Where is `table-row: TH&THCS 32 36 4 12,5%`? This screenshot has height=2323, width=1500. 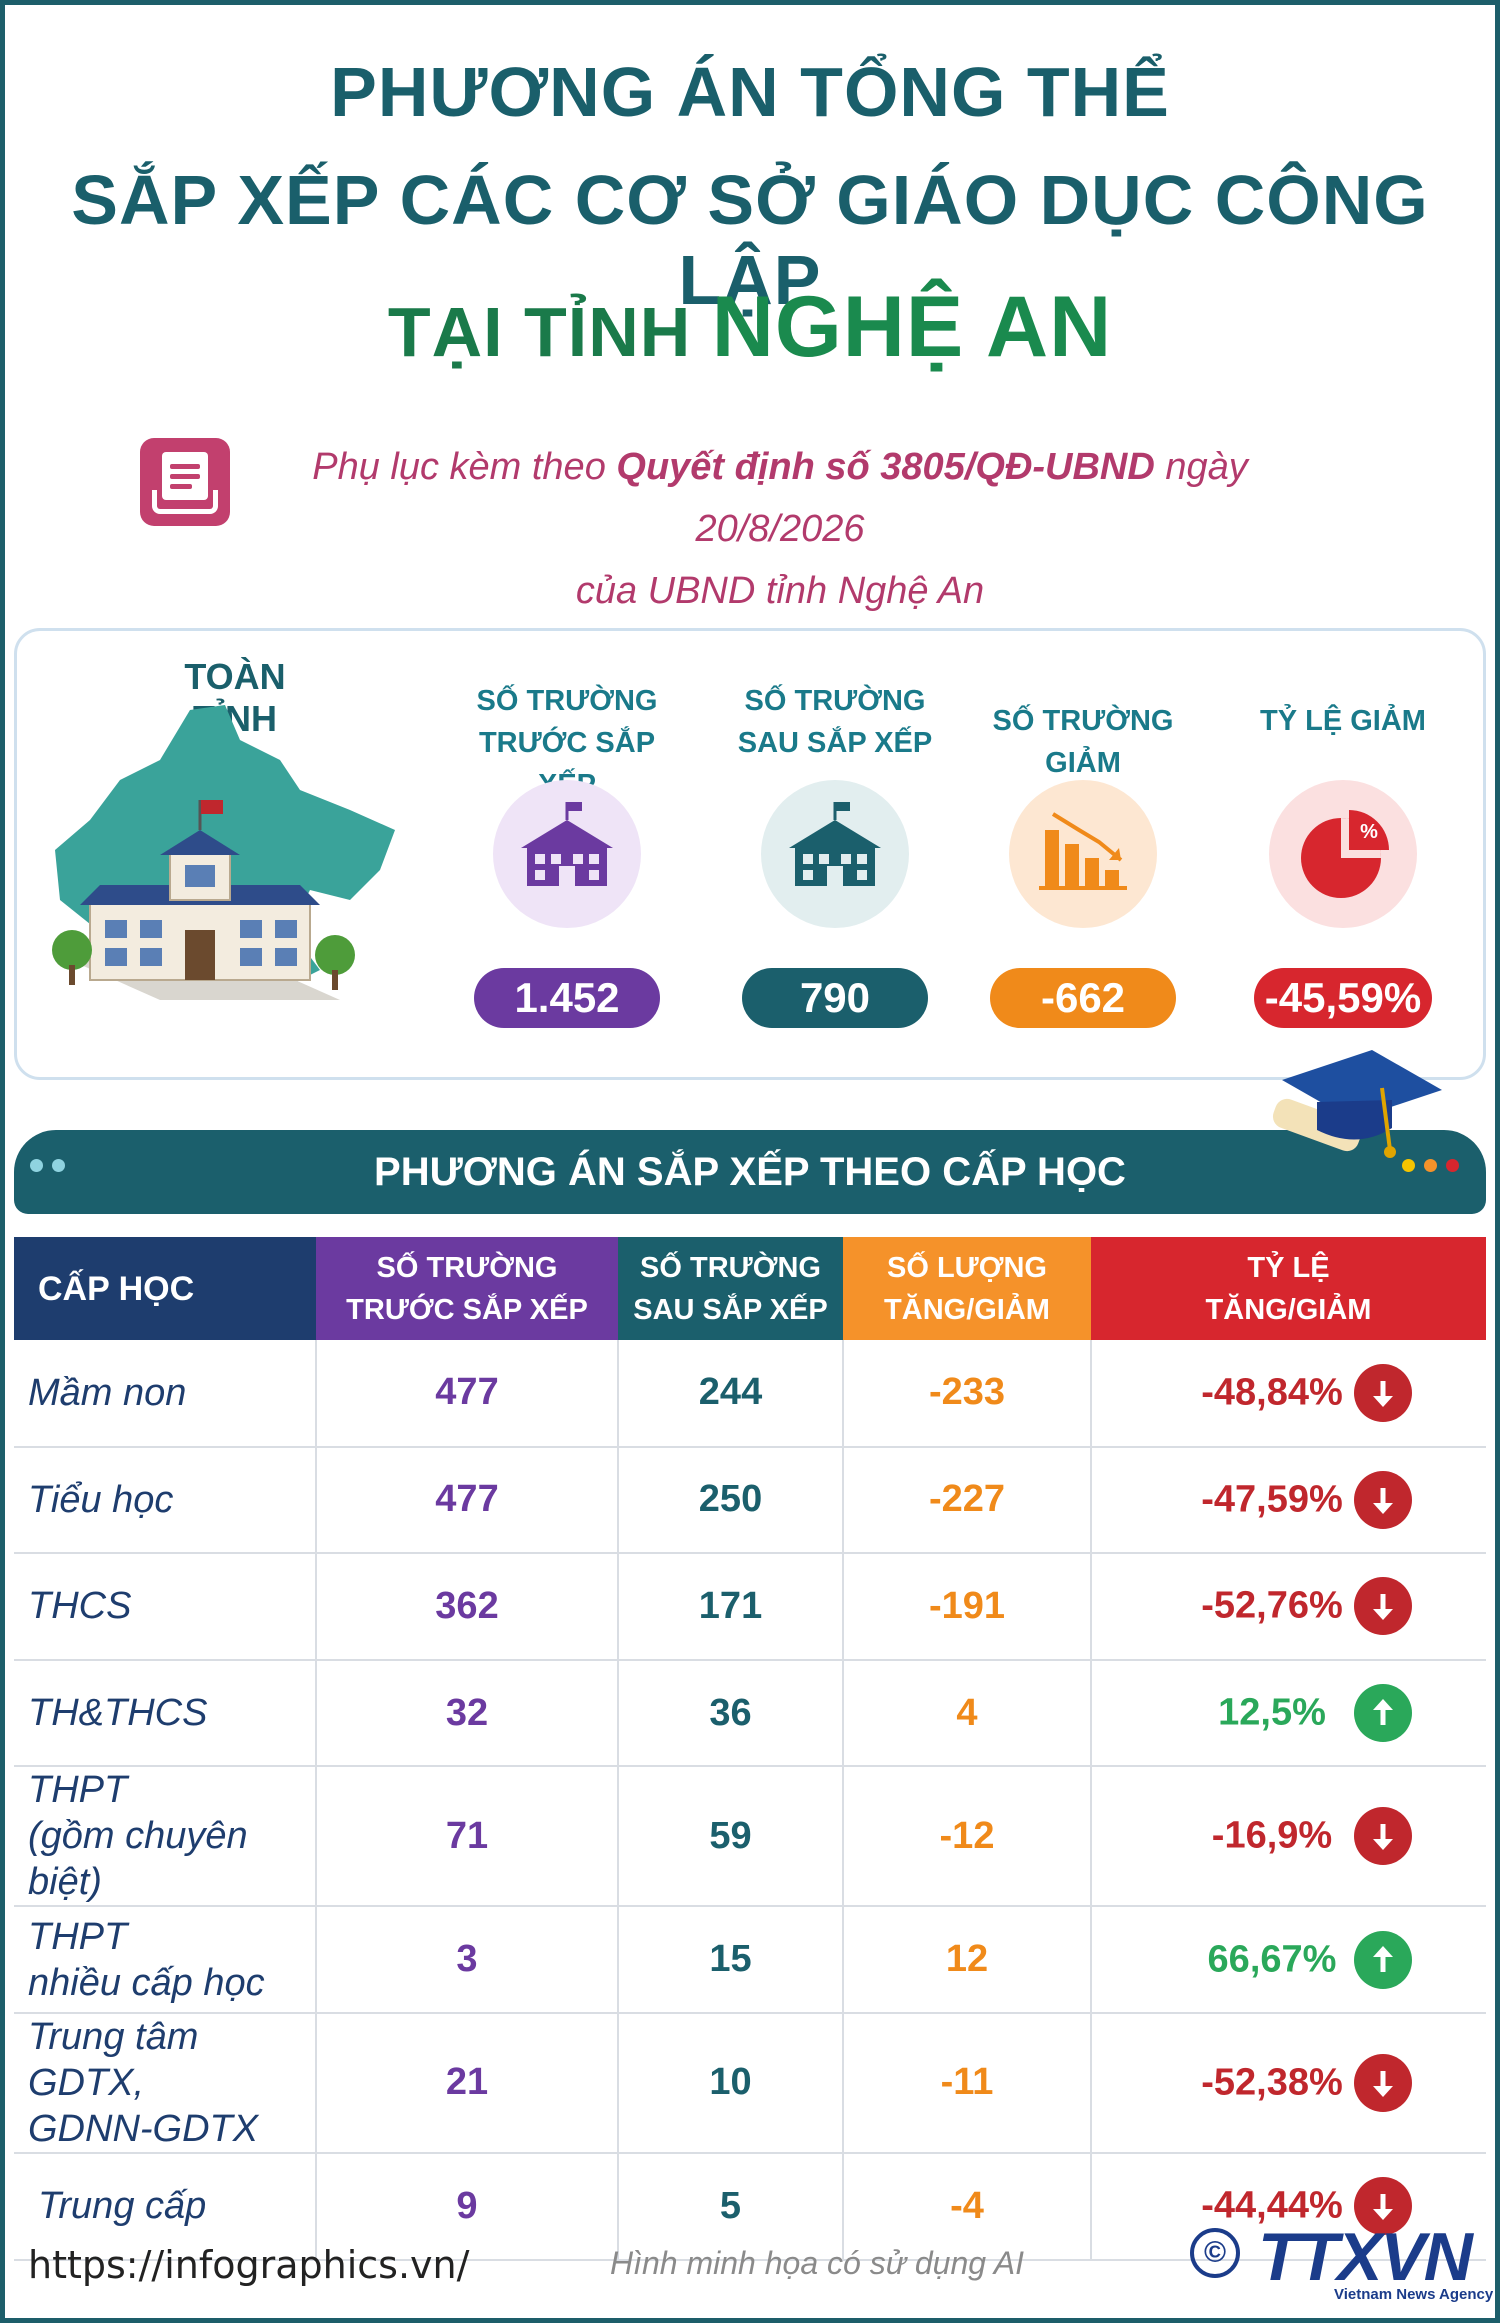 table-row: TH&THCS 32 36 4 12,5% is located at coordinates (750, 1713).